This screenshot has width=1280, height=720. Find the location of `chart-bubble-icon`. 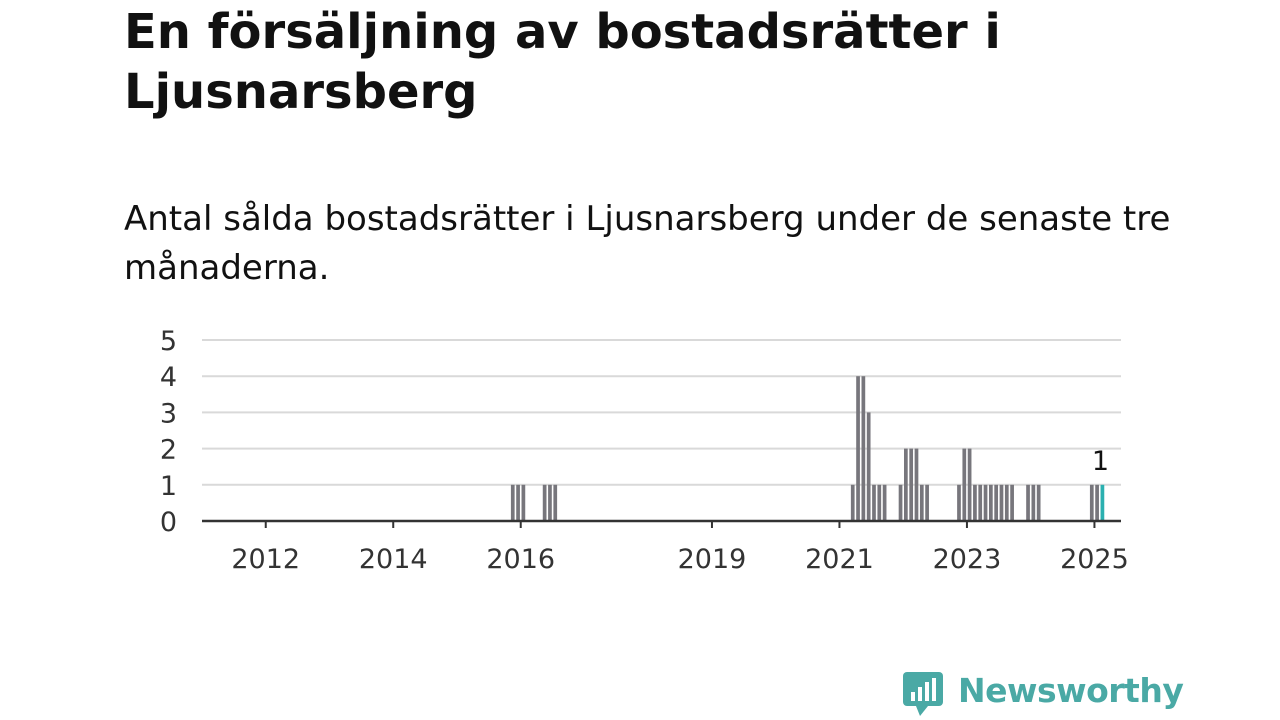

chart-bubble-icon is located at coordinates (923, 694).